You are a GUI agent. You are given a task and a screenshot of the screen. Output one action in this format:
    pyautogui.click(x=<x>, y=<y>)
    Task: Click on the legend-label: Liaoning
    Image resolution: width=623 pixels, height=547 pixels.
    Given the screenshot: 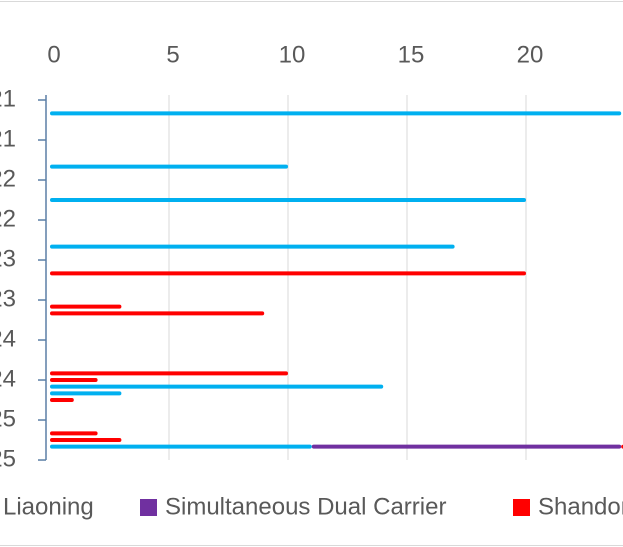 What is the action you would take?
    pyautogui.click(x=48, y=506)
    